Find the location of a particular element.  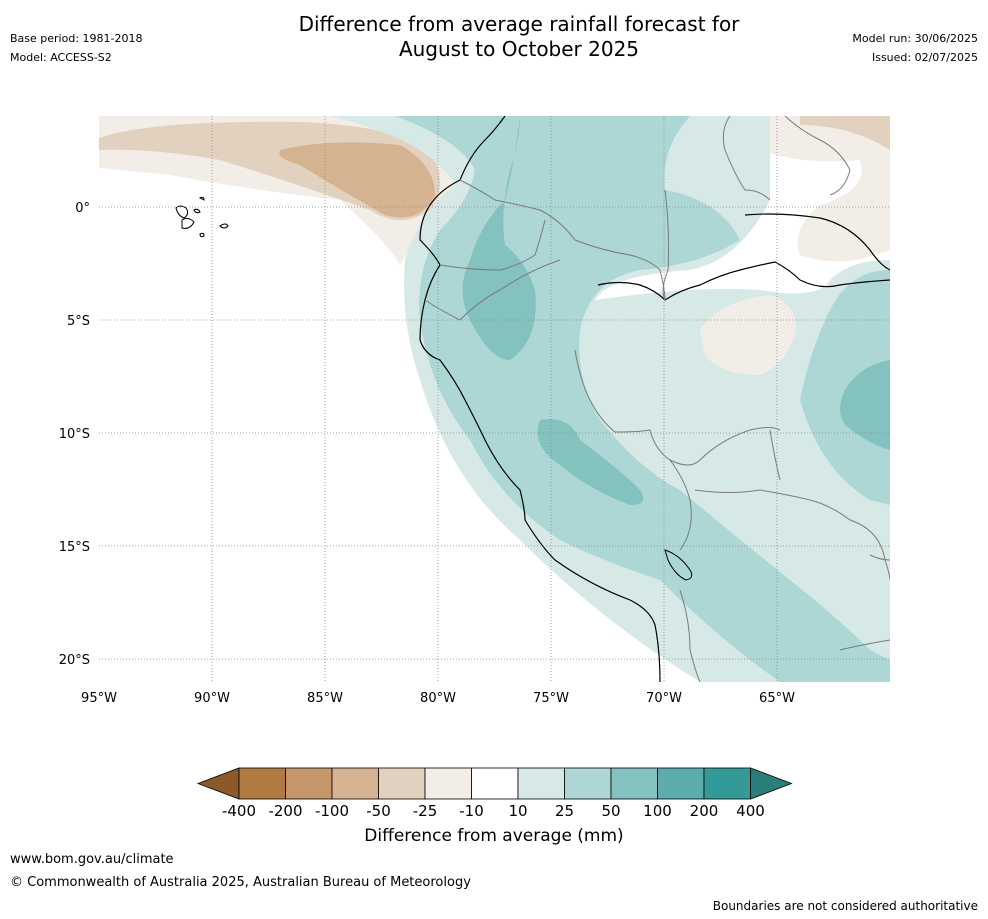

lon-tick-label: 65°W is located at coordinates (777, 698).